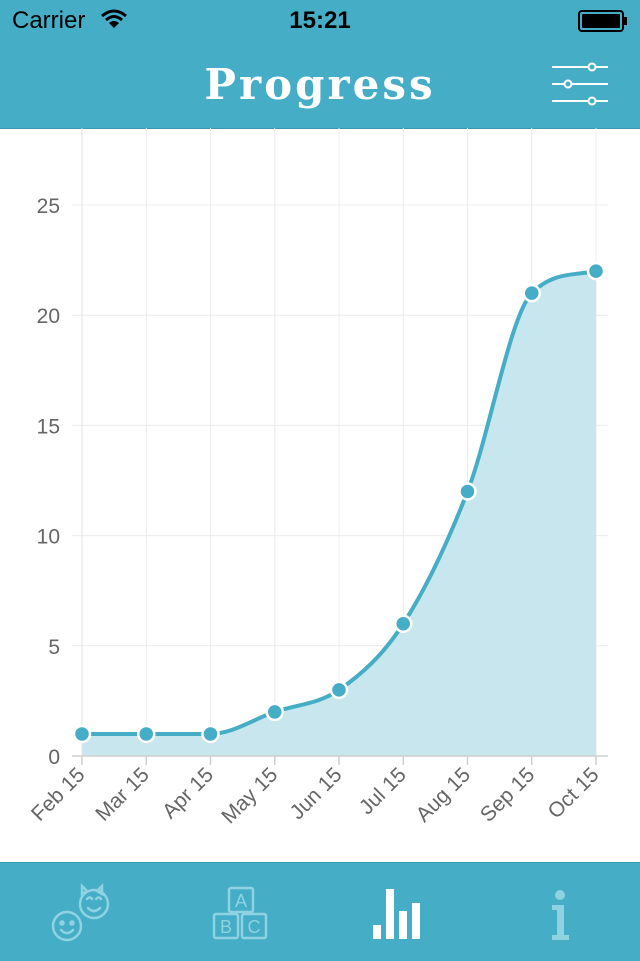 The height and width of the screenshot is (961, 640). I want to click on x-tick-label: Mar 15, so click(122, 794).